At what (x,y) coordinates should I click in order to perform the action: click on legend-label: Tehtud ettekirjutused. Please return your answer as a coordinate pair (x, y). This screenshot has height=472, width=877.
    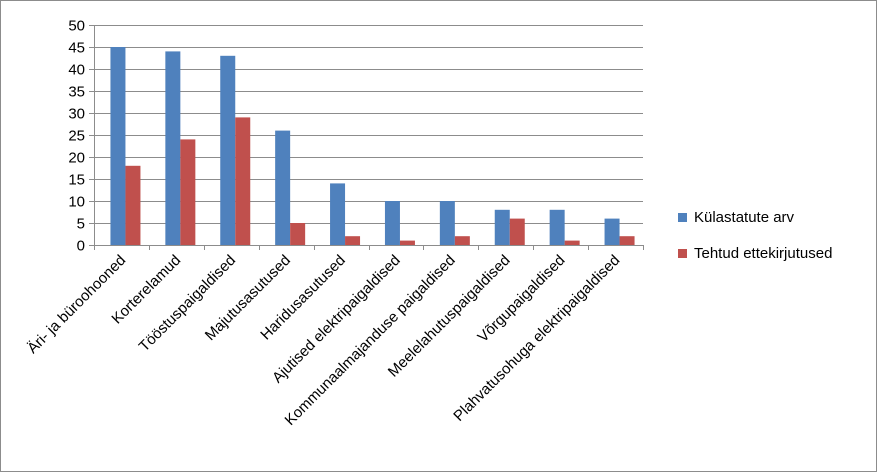
    Looking at the image, I should click on (763, 253).